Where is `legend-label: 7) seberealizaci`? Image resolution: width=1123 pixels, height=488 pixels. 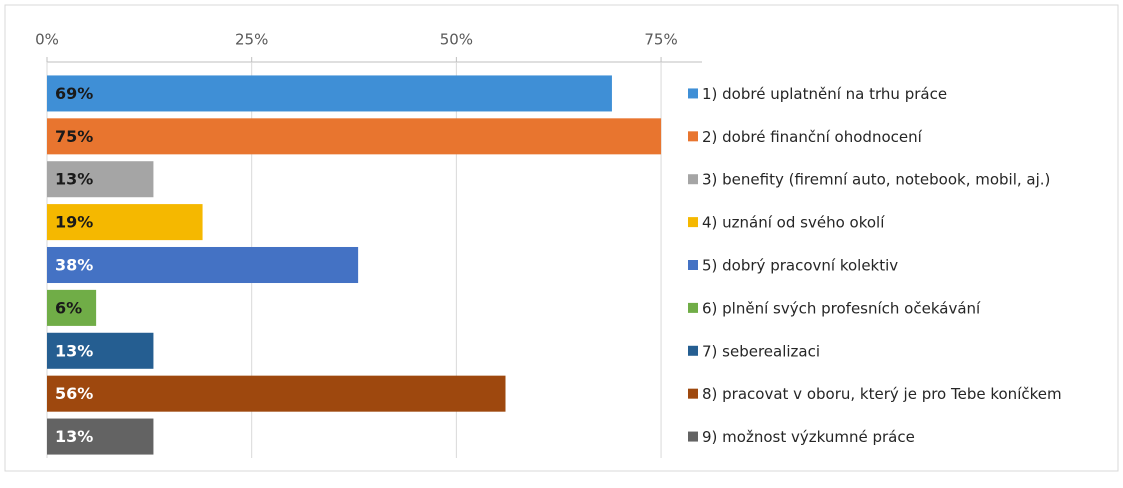
legend-label: 7) seberealizaci is located at coordinates (761, 351).